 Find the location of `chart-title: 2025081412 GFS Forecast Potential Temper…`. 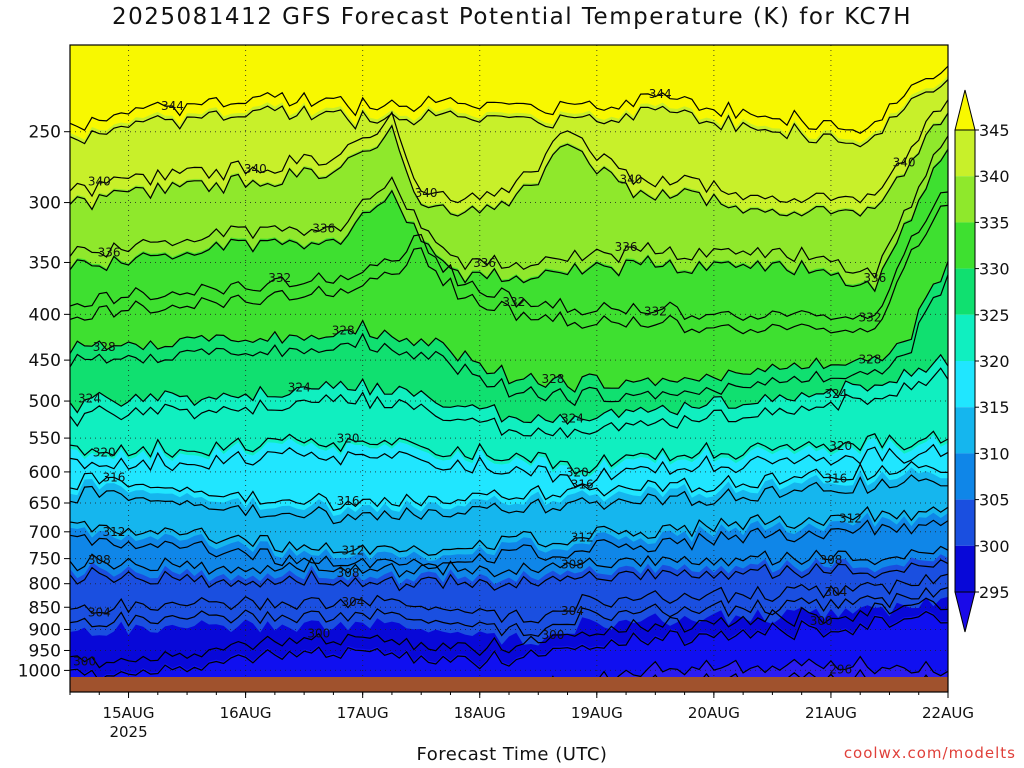

chart-title: 2025081412 GFS Forecast Potential Temper… is located at coordinates (512, 17).